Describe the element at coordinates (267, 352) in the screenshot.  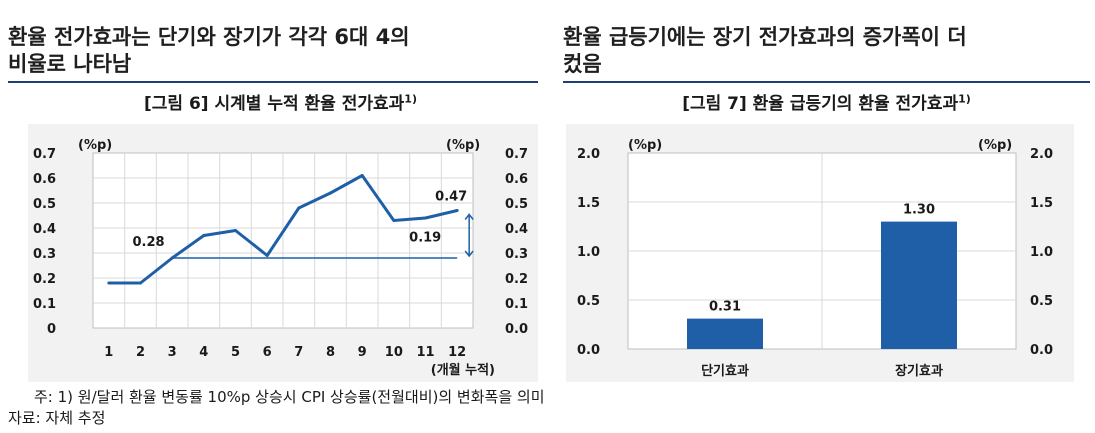
I see `figure6-x-tick: 6` at that location.